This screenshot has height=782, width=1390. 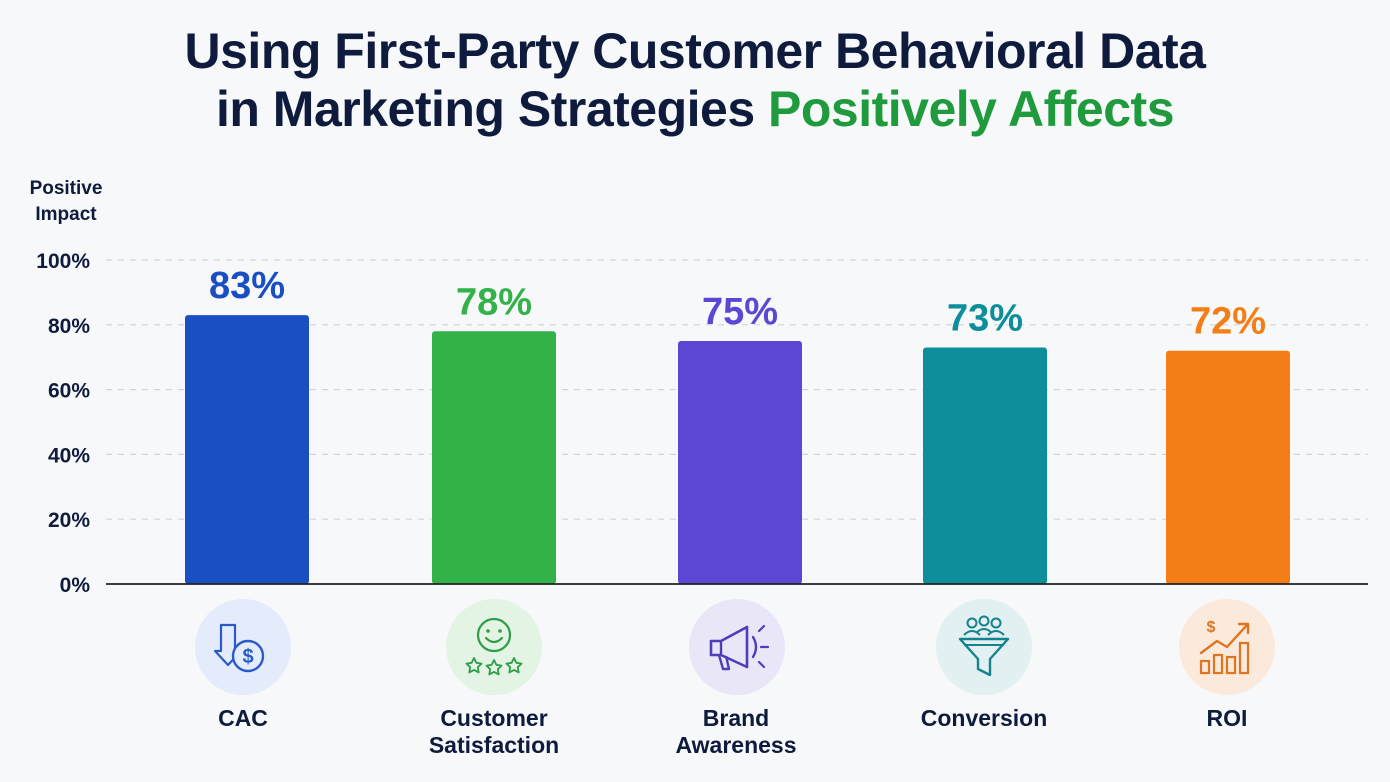 I want to click on megaphone-icon-svg, so click(x=737, y=647).